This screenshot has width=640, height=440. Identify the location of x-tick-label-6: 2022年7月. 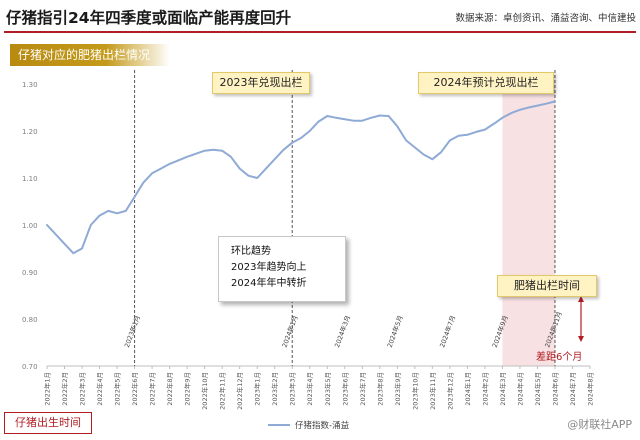
(152, 389).